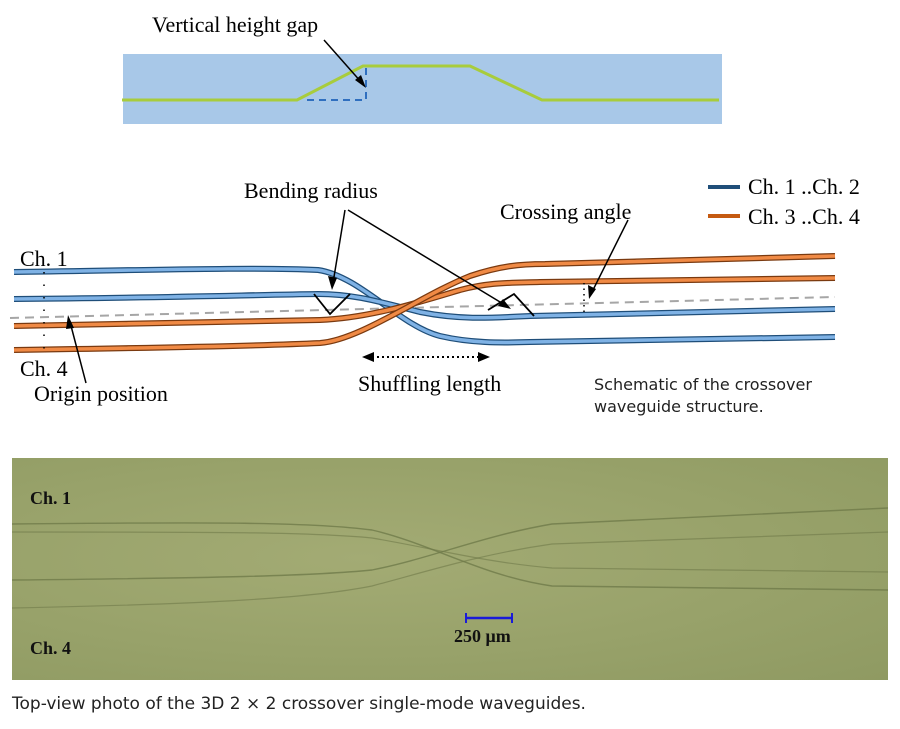  I want to click on photo-channel-4-label: Ch. 4, so click(51, 648).